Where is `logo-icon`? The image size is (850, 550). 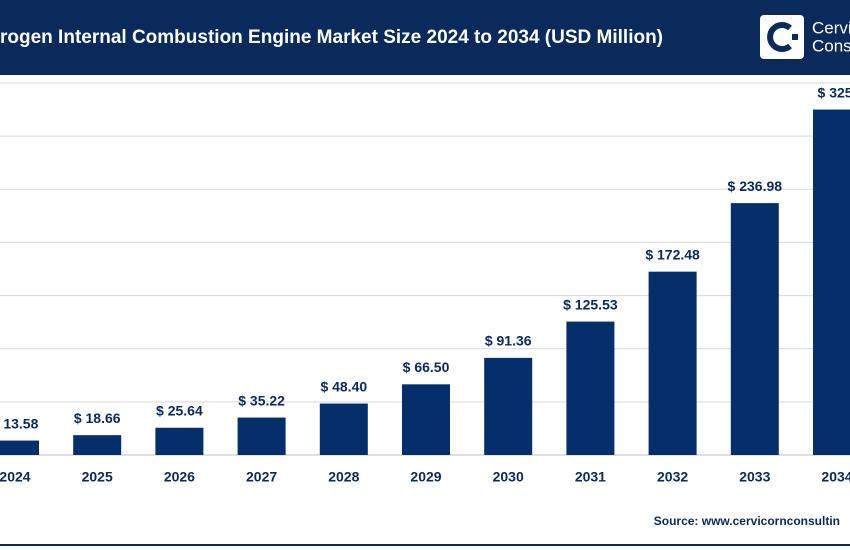 logo-icon is located at coordinates (782, 37).